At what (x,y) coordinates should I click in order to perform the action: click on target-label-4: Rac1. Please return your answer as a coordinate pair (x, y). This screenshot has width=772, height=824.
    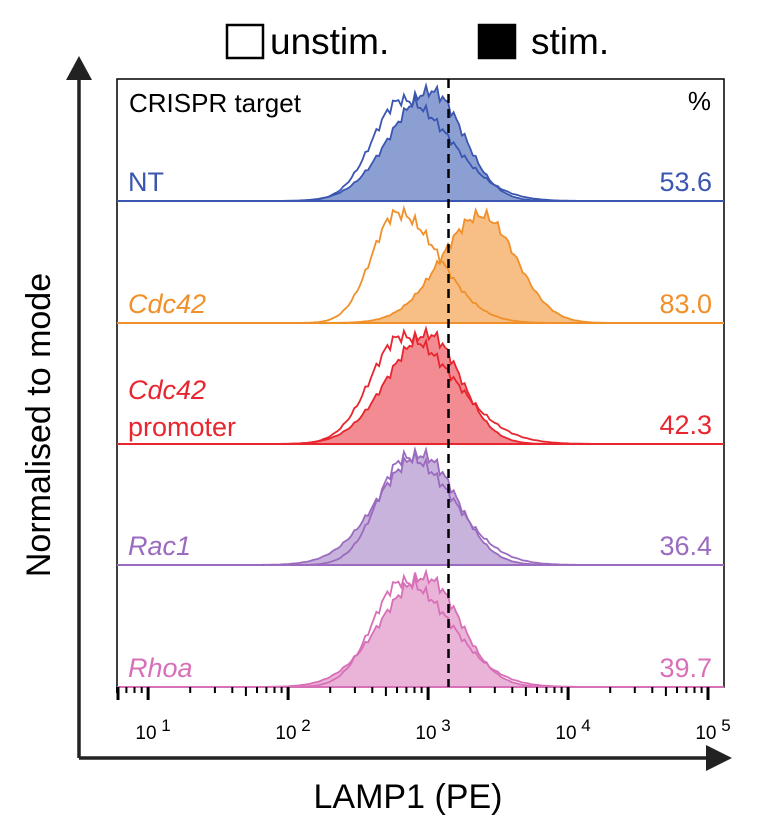
    Looking at the image, I should click on (159, 546).